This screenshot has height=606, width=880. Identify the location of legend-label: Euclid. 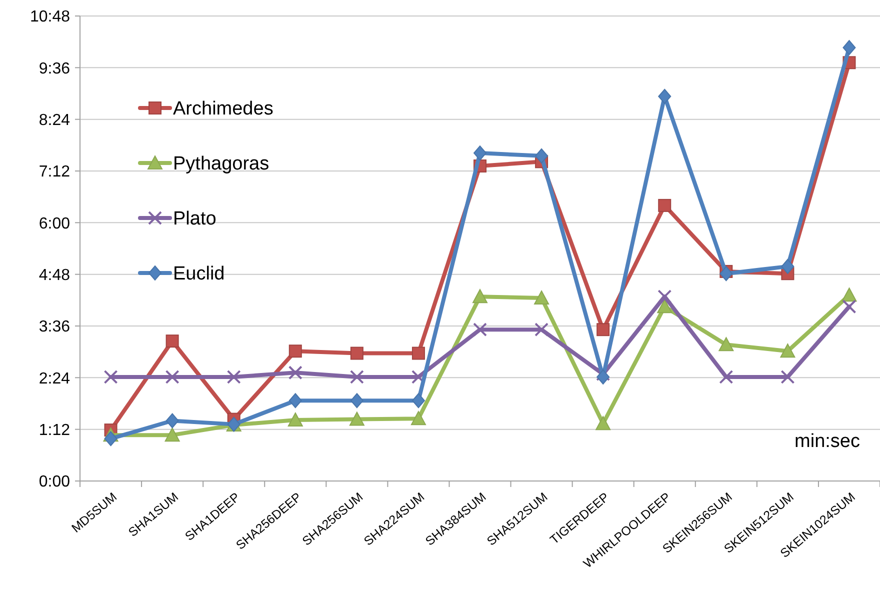
(199, 274).